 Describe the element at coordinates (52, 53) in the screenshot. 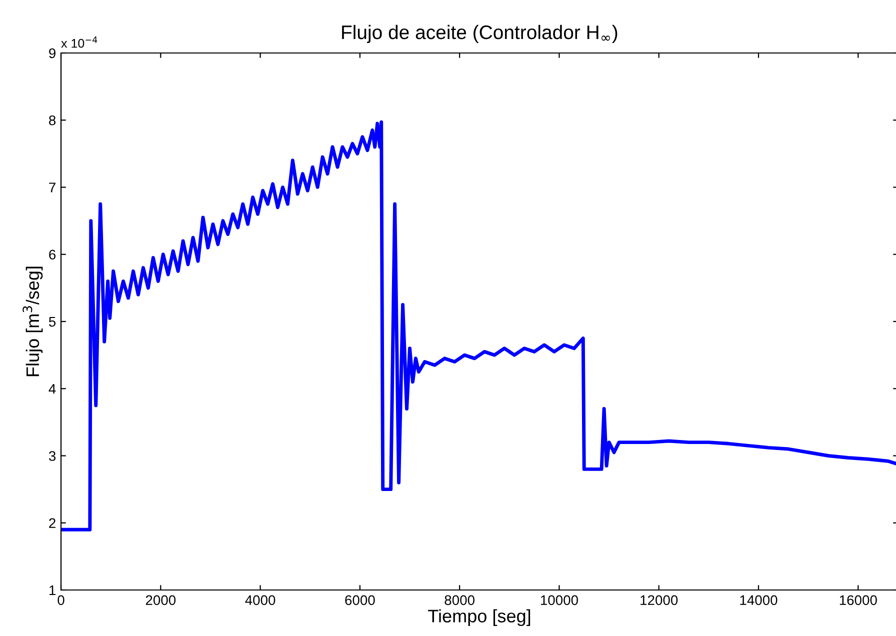

I see `y-tick-label: 9` at that location.